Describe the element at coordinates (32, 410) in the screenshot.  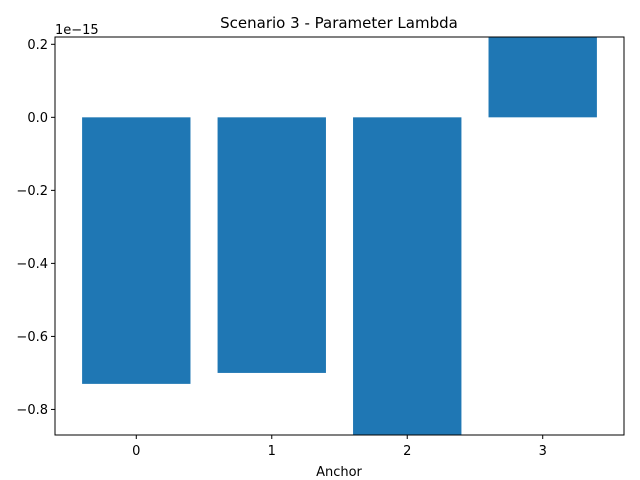
I see `y-tick-label-5: −0.8` at that location.